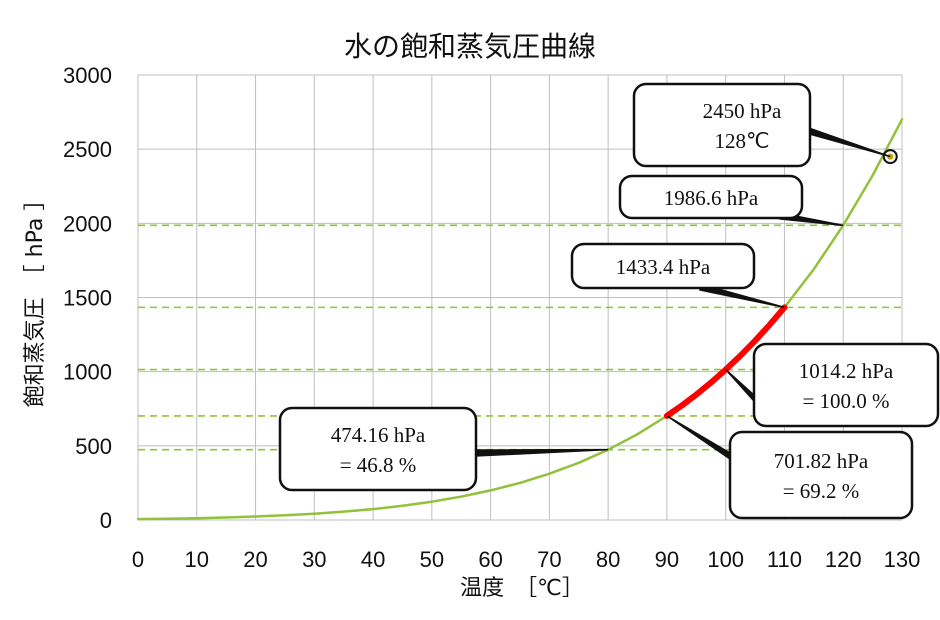 This screenshot has width=940, height=620. What do you see at coordinates (87, 149) in the screenshot?
I see `y-tick-label: 2500` at bounding box center [87, 149].